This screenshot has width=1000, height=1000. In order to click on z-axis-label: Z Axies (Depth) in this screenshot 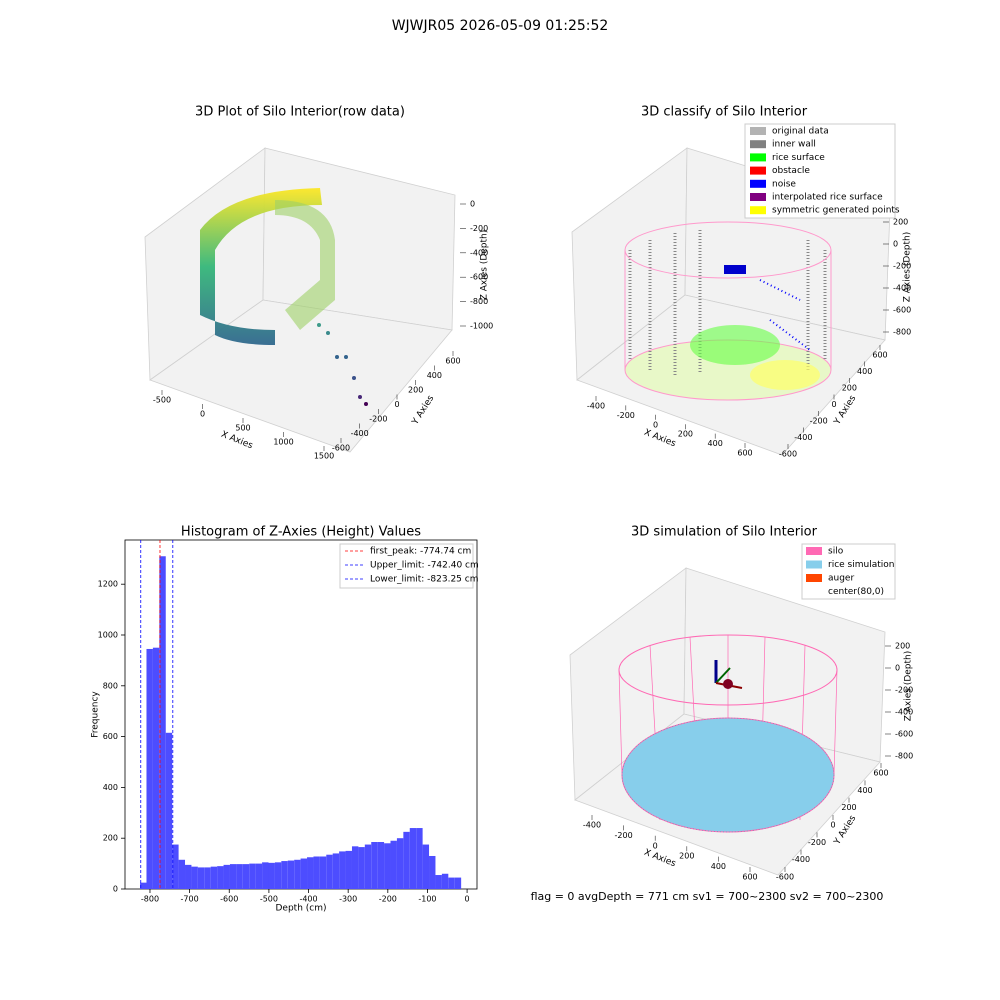, I will do `click(909, 686)`.